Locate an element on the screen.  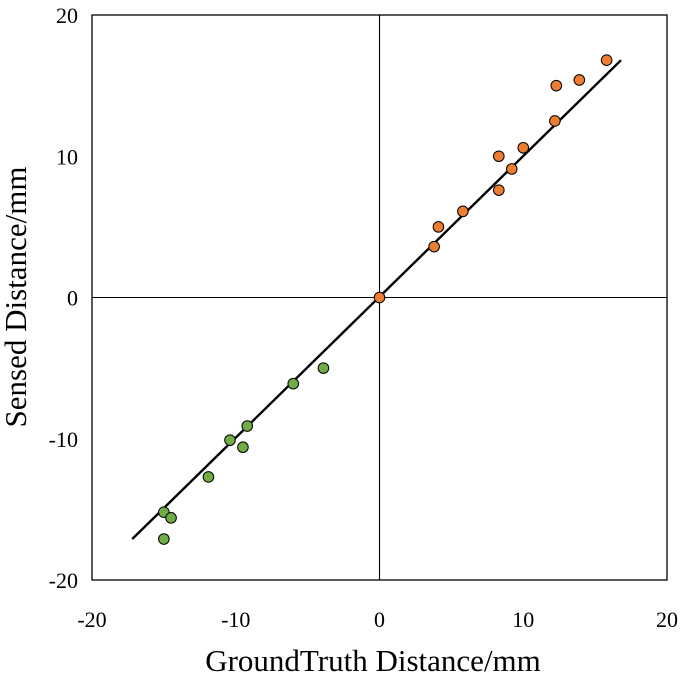
x-tick-label: 0 is located at coordinates (379, 619).